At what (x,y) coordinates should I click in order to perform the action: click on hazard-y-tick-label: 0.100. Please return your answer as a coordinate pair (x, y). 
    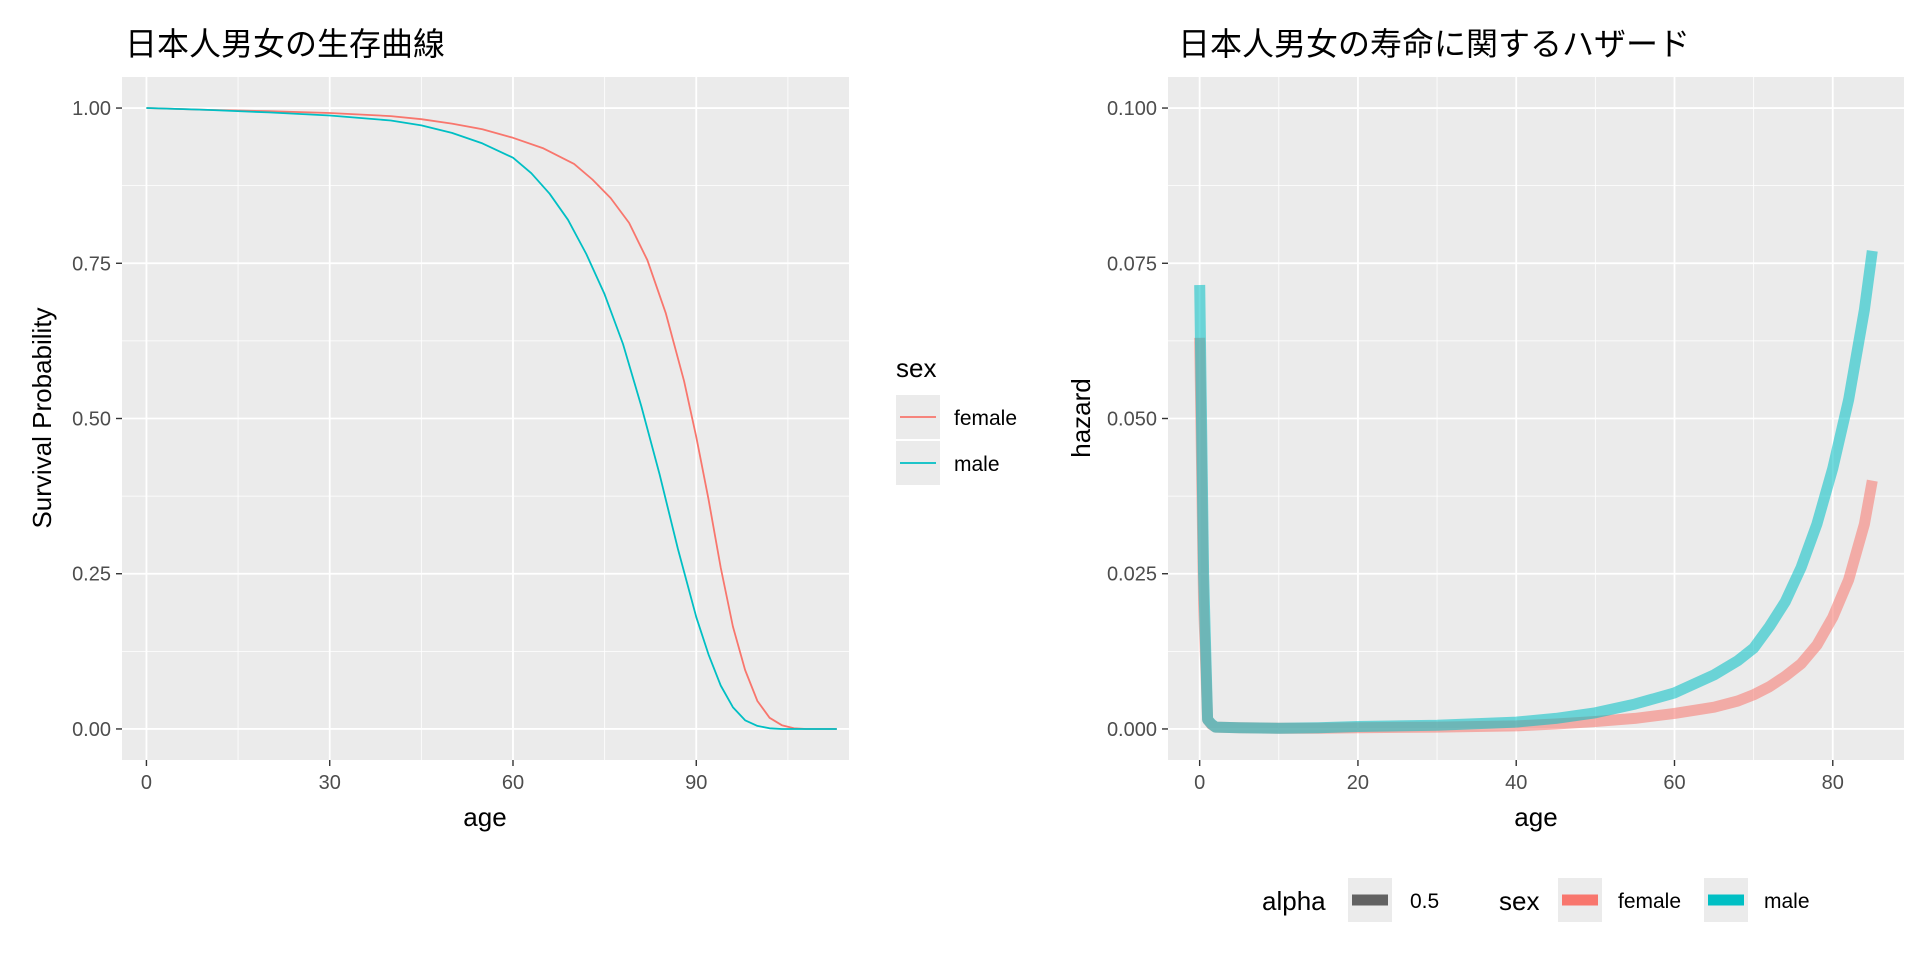
    Looking at the image, I should click on (1132, 109).